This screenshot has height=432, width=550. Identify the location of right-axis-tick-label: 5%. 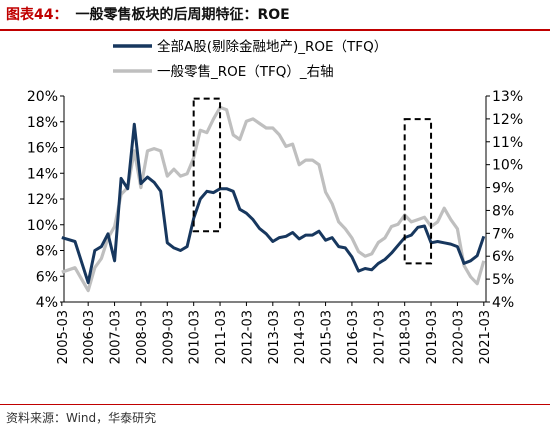
(503, 280).